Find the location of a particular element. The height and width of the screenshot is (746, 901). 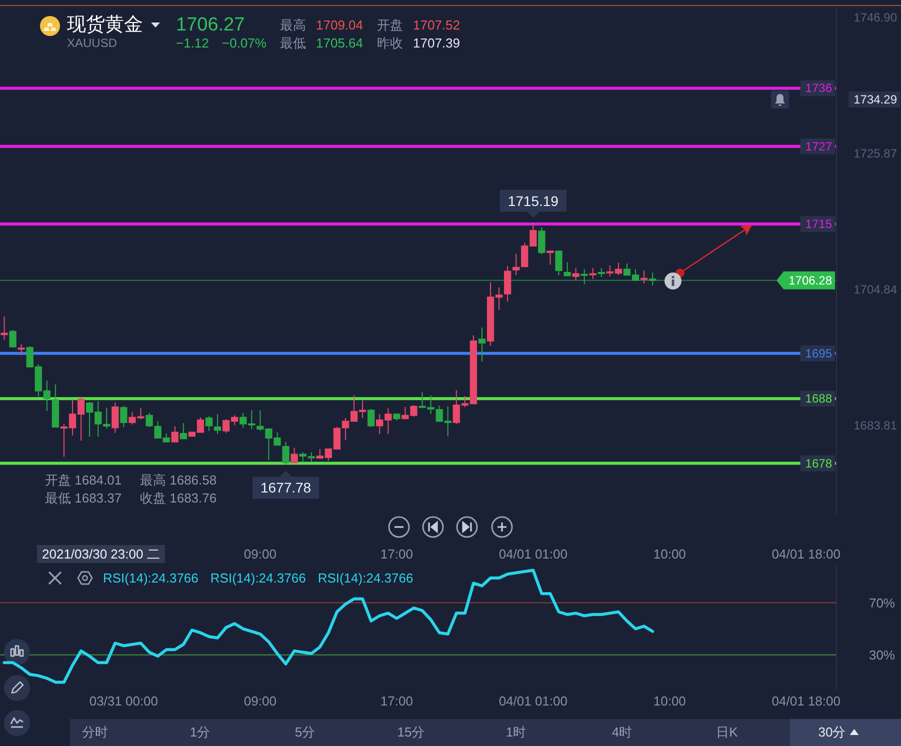

annotation: −0.07% is located at coordinates (244, 43).